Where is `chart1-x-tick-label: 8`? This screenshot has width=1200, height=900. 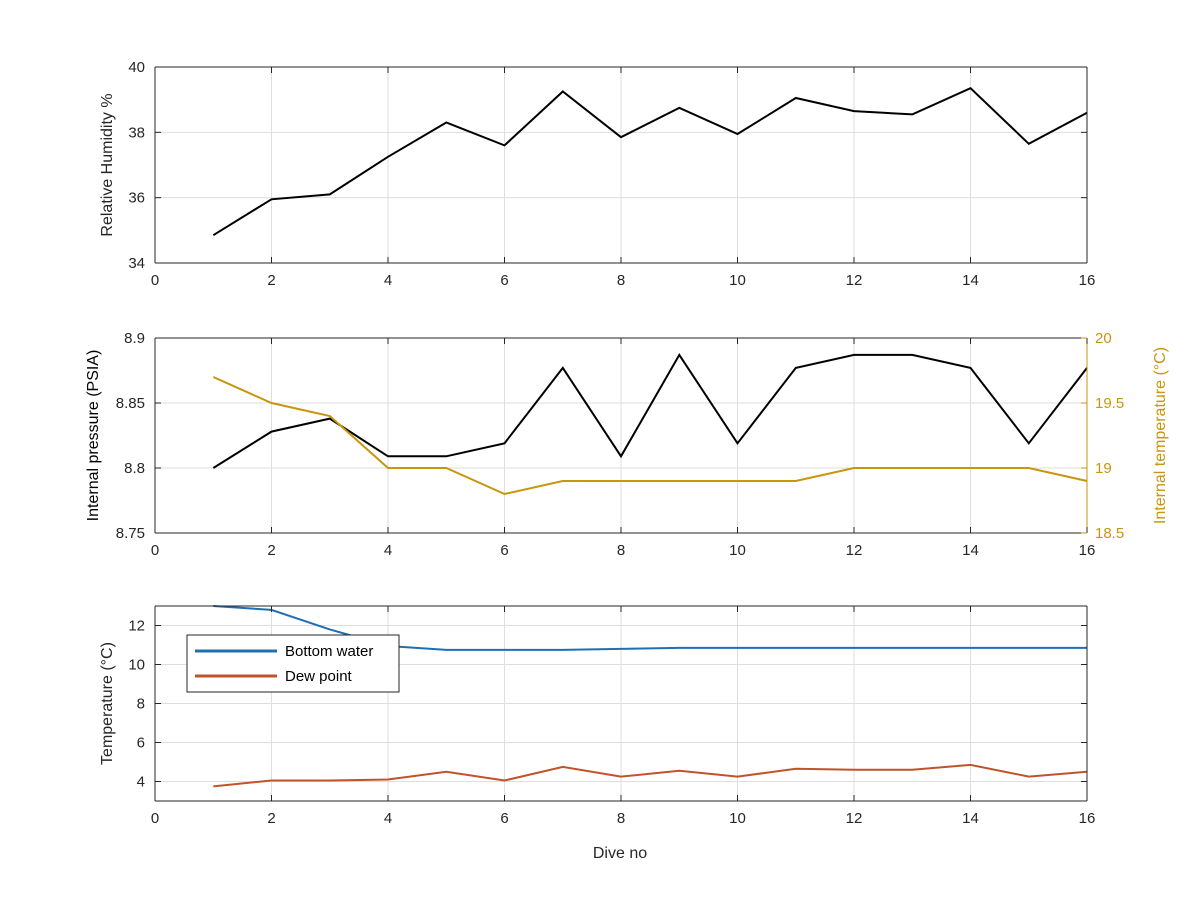
chart1-x-tick-label: 8 is located at coordinates (621, 280).